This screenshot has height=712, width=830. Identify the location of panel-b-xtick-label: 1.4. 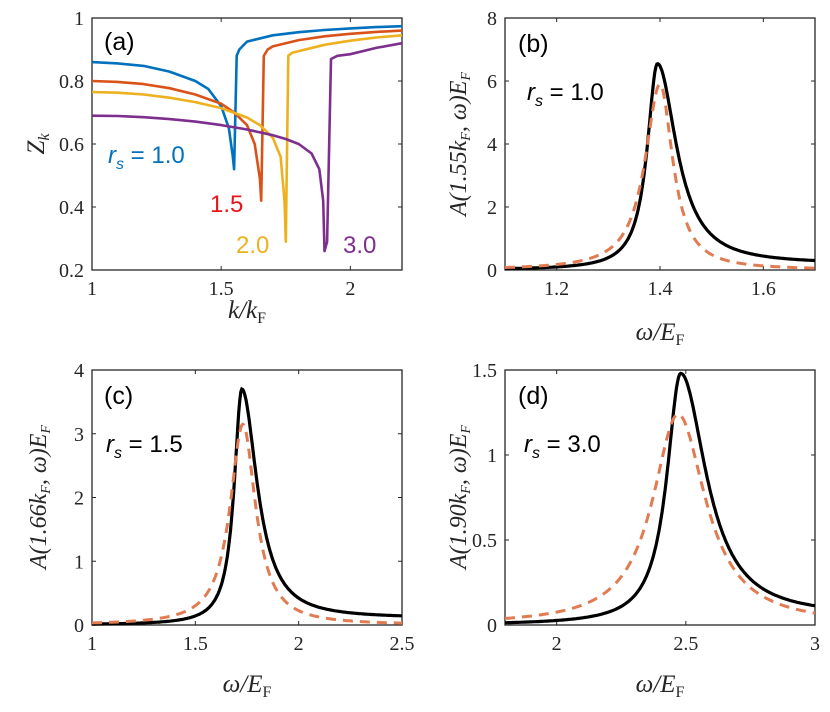
(660, 289).